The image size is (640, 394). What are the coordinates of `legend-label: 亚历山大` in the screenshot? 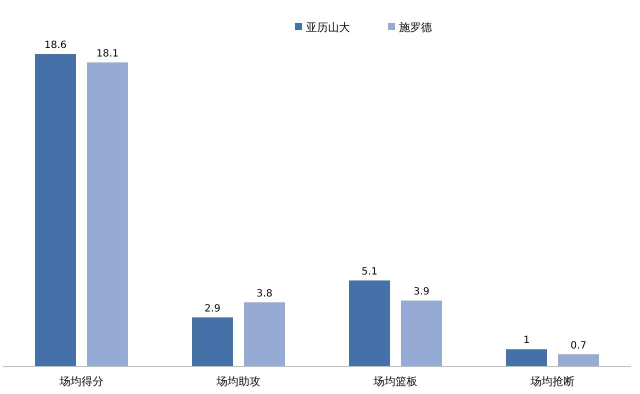 It's located at (328, 27).